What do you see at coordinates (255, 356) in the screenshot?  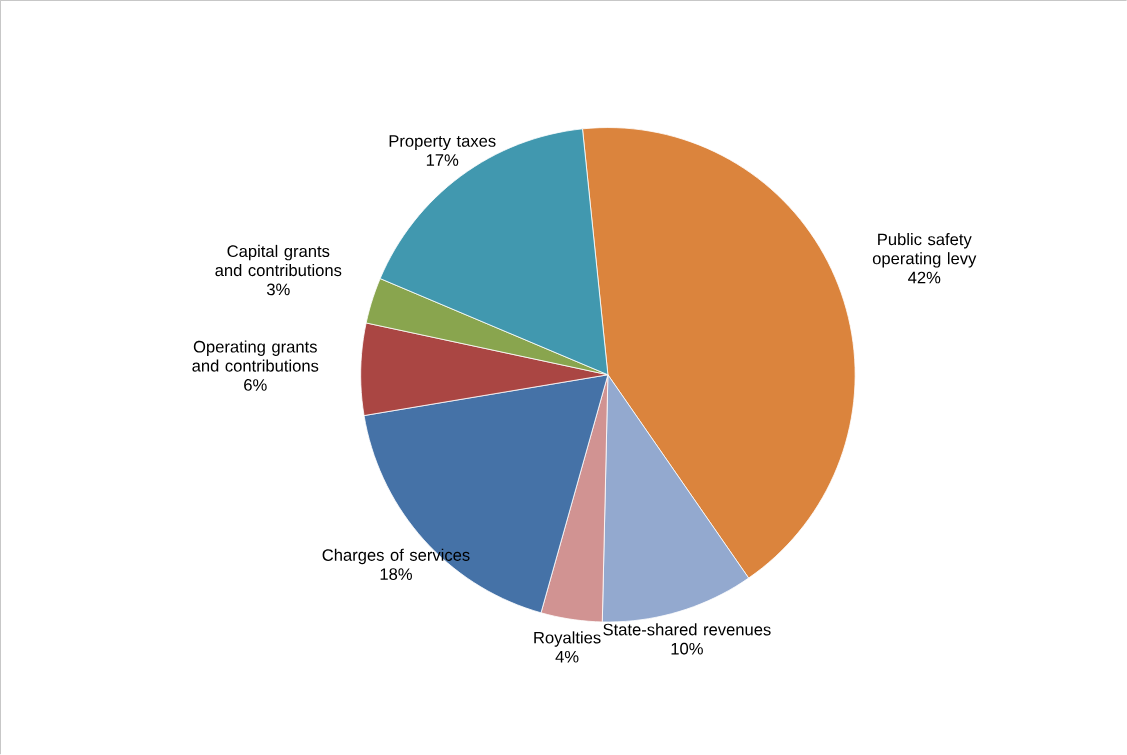 I see `slice-label: Operating grants and contributions` at bounding box center [255, 356].